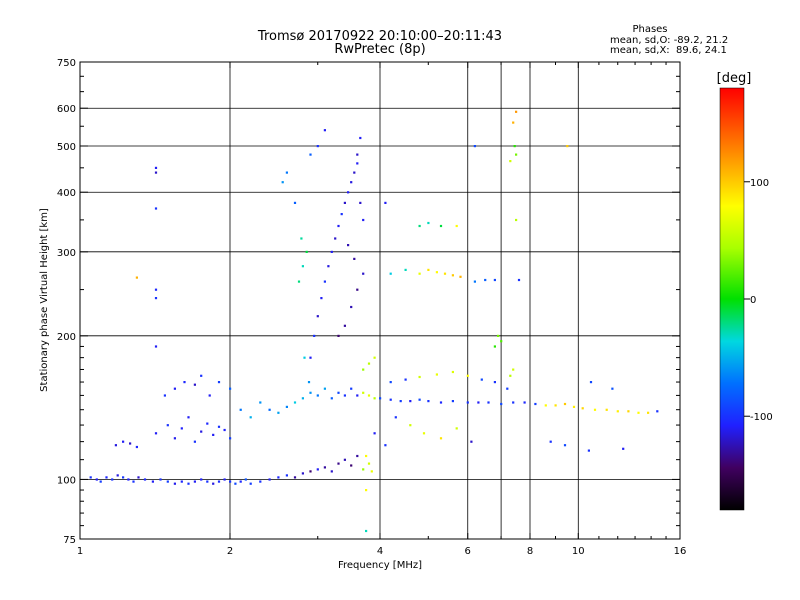 The image size is (800, 600). I want to click on y-tick-label: 100, so click(66, 480).